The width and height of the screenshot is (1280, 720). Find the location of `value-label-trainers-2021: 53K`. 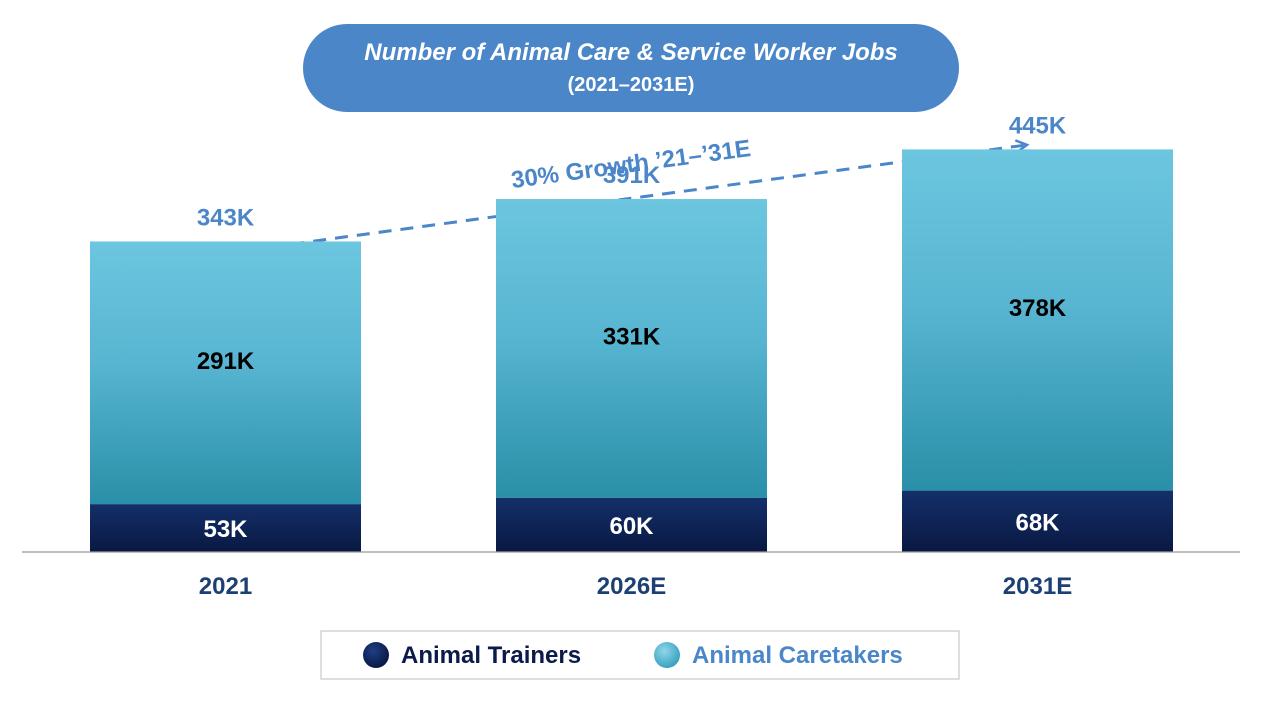

value-label-trainers-2021: 53K is located at coordinates (225, 529).